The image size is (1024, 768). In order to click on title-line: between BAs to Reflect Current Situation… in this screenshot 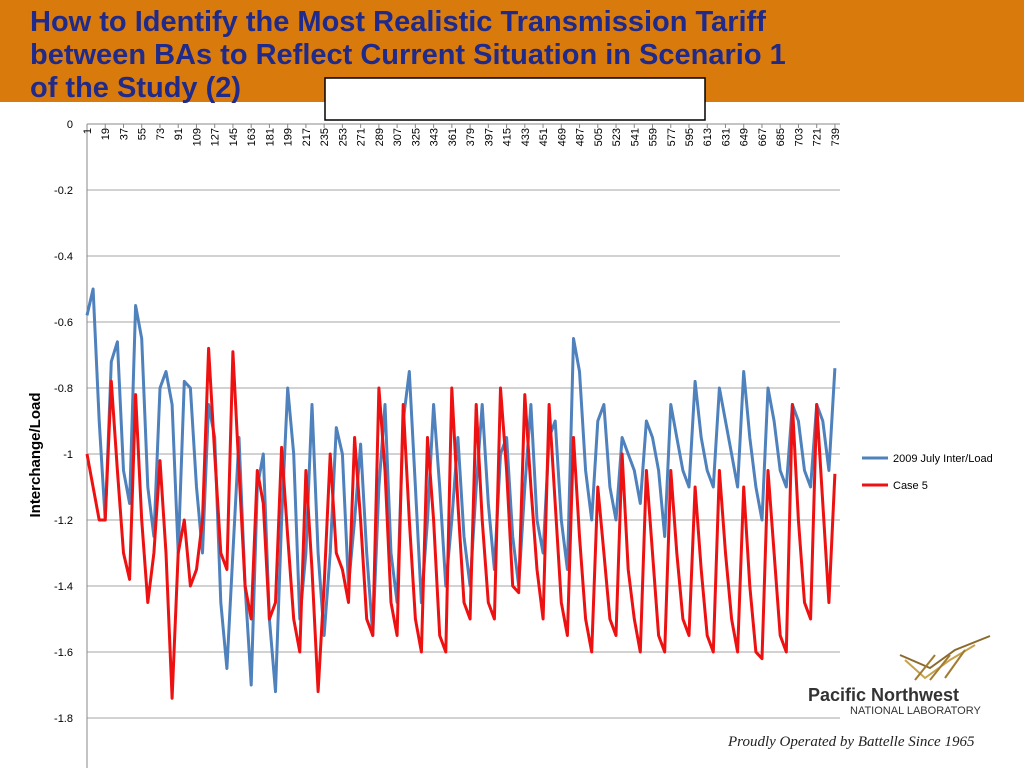, I will do `click(408, 55)`.